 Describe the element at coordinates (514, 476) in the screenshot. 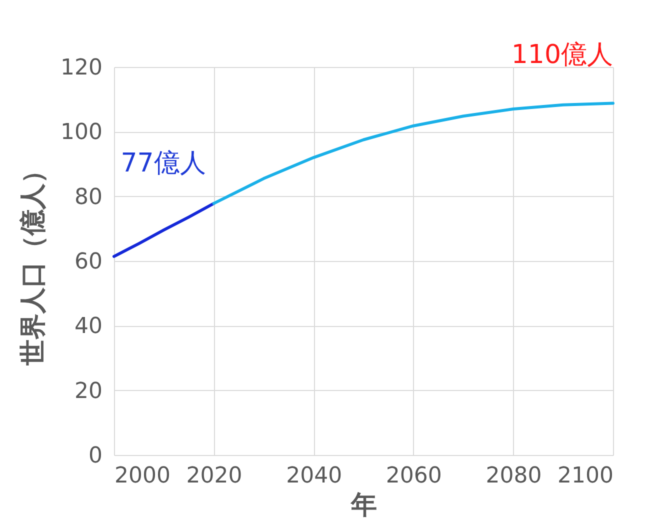

I see `x-tick-label: 2080` at that location.